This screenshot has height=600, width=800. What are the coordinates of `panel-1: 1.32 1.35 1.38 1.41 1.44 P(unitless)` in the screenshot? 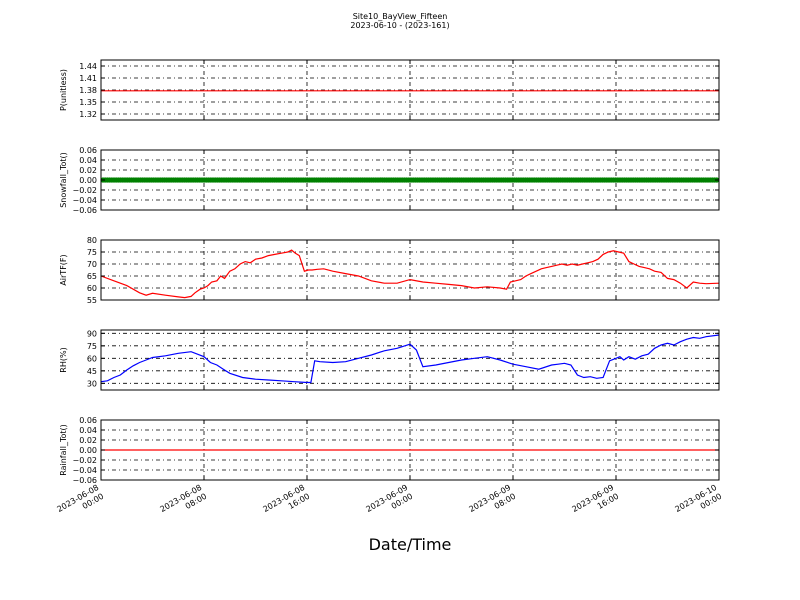 It's located at (389, 90).